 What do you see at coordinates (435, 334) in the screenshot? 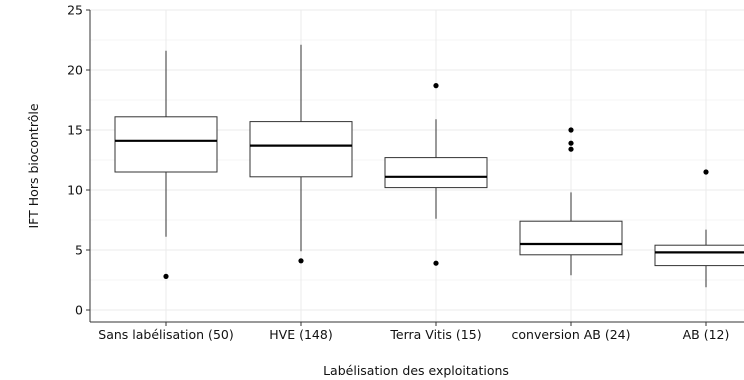
I see `x-tick-label: Terra Vitis (15)` at bounding box center [435, 334].